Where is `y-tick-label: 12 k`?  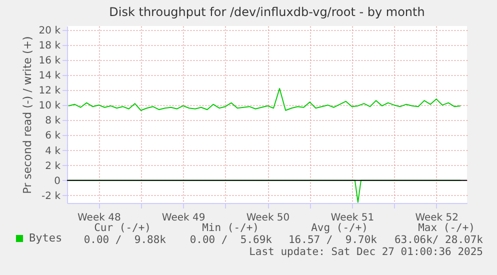 y-tick-label: 12 k is located at coordinates (49, 91).